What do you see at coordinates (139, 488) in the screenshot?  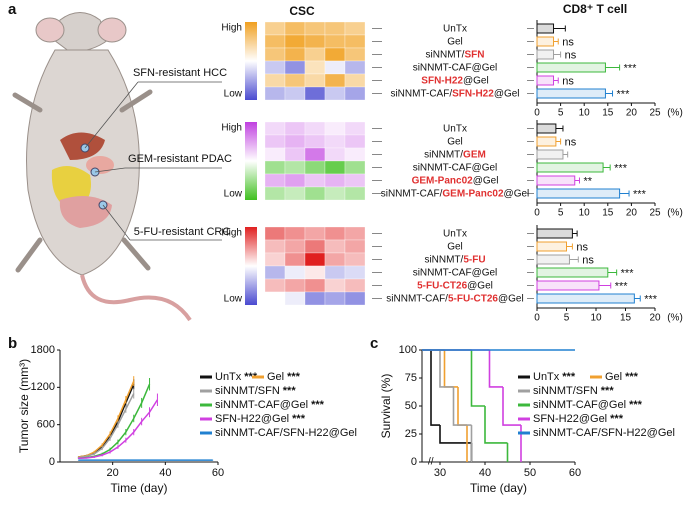 I see `x-axis-label: Time (day)` at bounding box center [139, 488].